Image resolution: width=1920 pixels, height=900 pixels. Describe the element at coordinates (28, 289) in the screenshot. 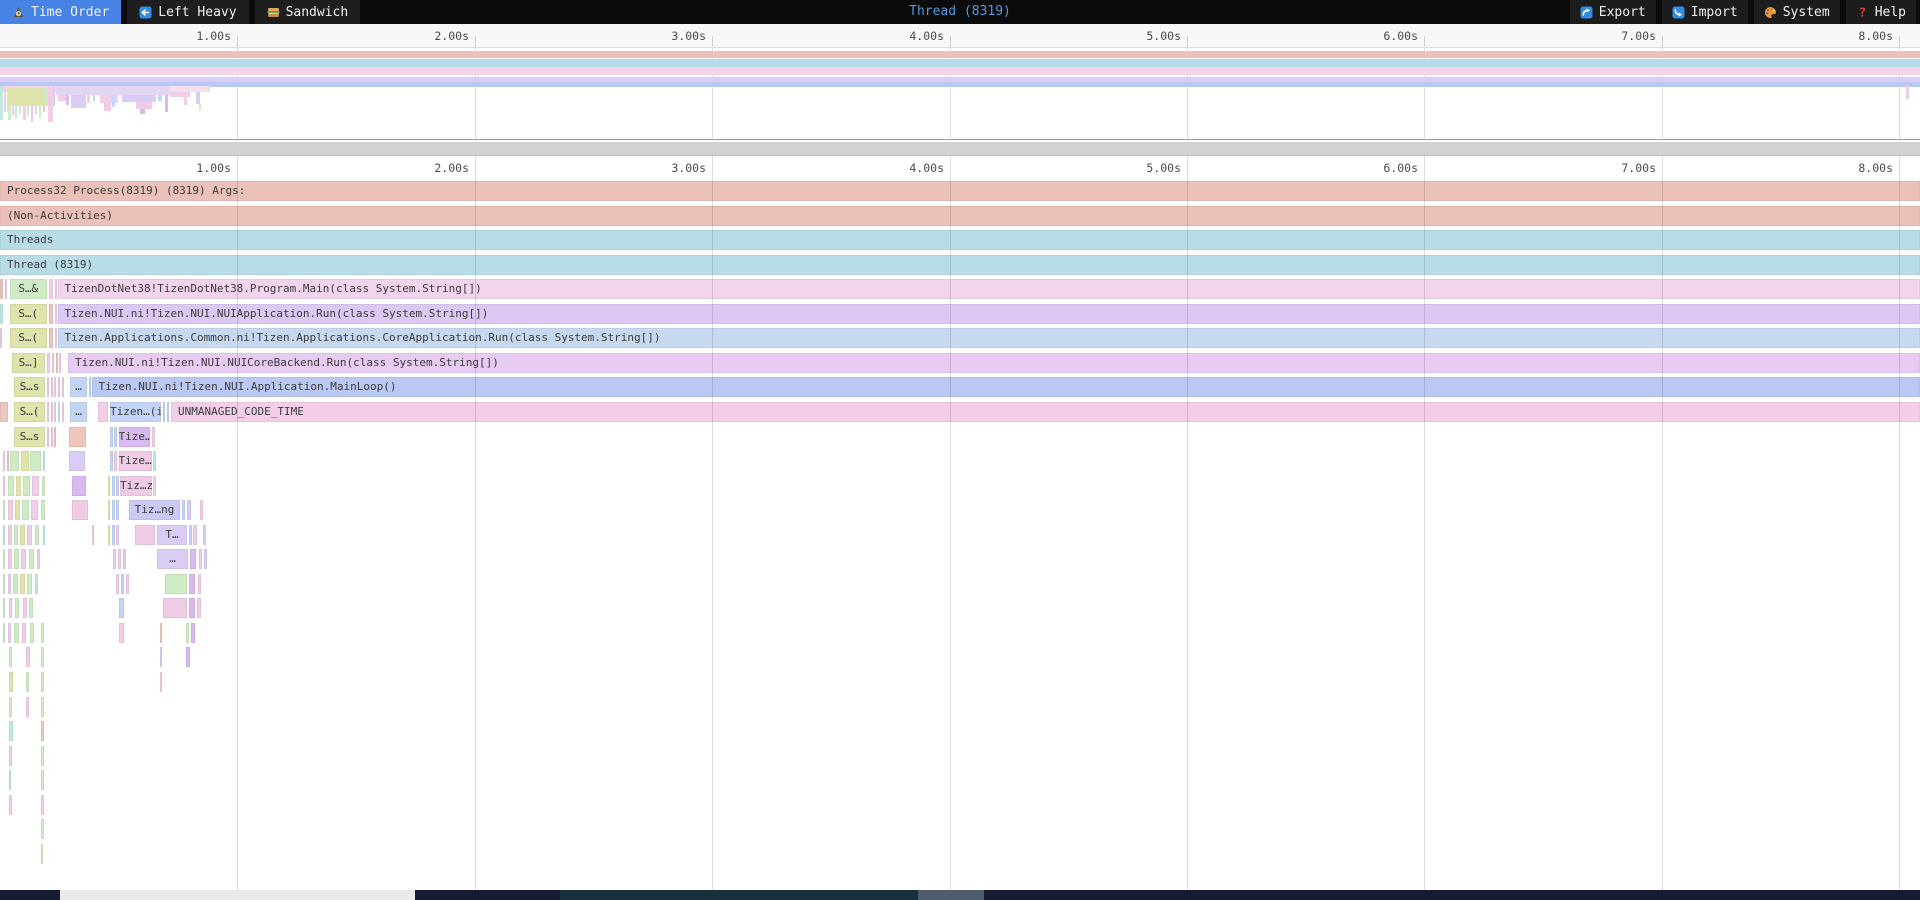

I see `flame-frame: S…&` at that location.